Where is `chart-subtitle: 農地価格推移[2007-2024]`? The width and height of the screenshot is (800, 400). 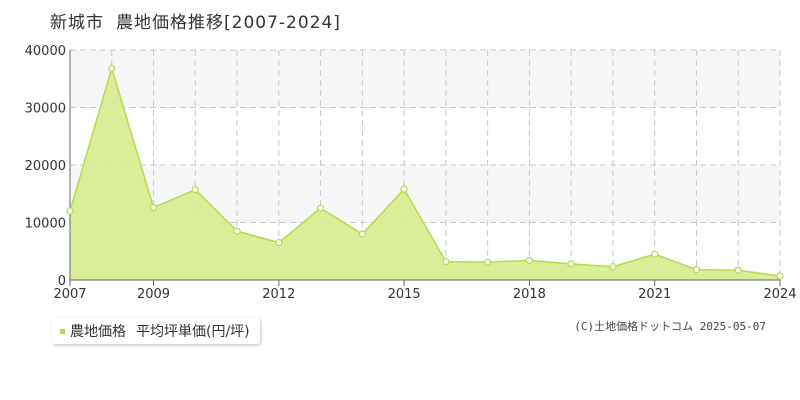 chart-subtitle: 農地価格推移[2007-2024] is located at coordinates (228, 23).